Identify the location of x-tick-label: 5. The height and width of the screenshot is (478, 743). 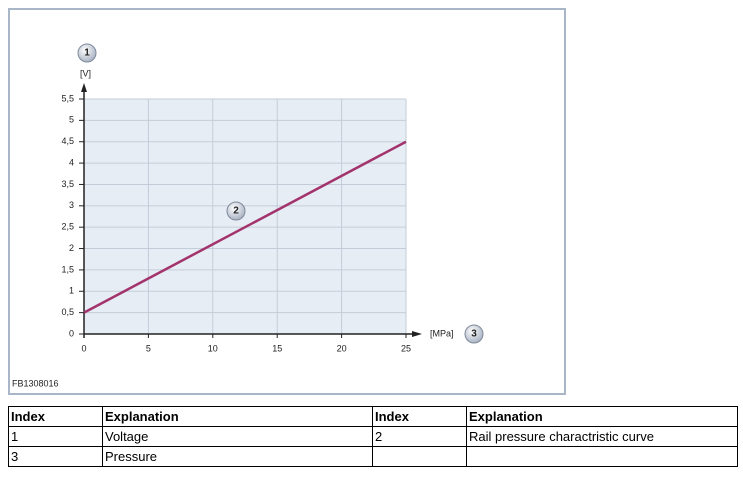
(148, 348).